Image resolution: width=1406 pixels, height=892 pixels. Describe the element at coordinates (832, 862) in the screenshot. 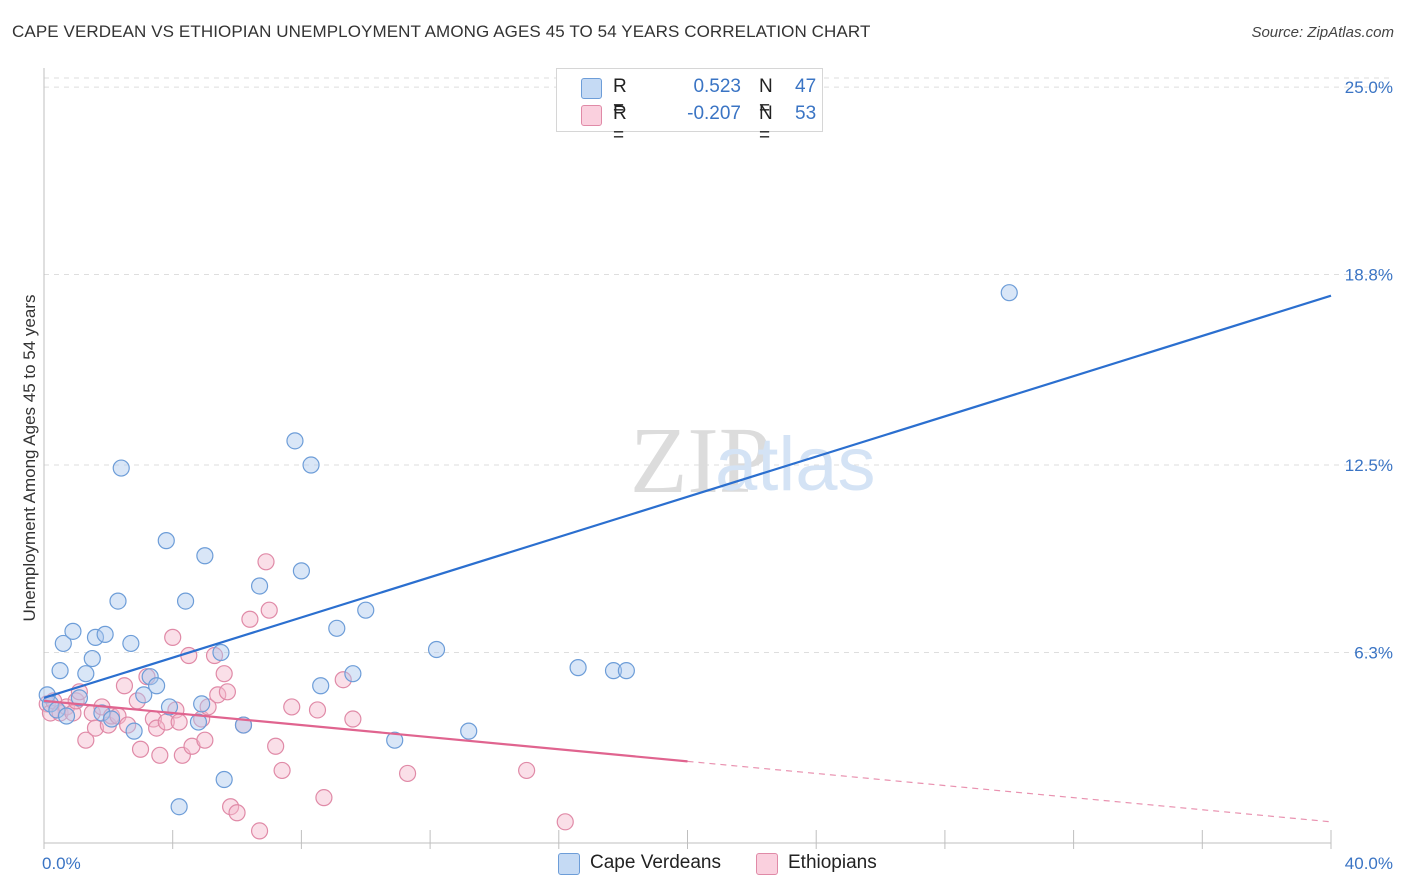

I see `legend-ethiopians-label: Ethiopians` at that location.